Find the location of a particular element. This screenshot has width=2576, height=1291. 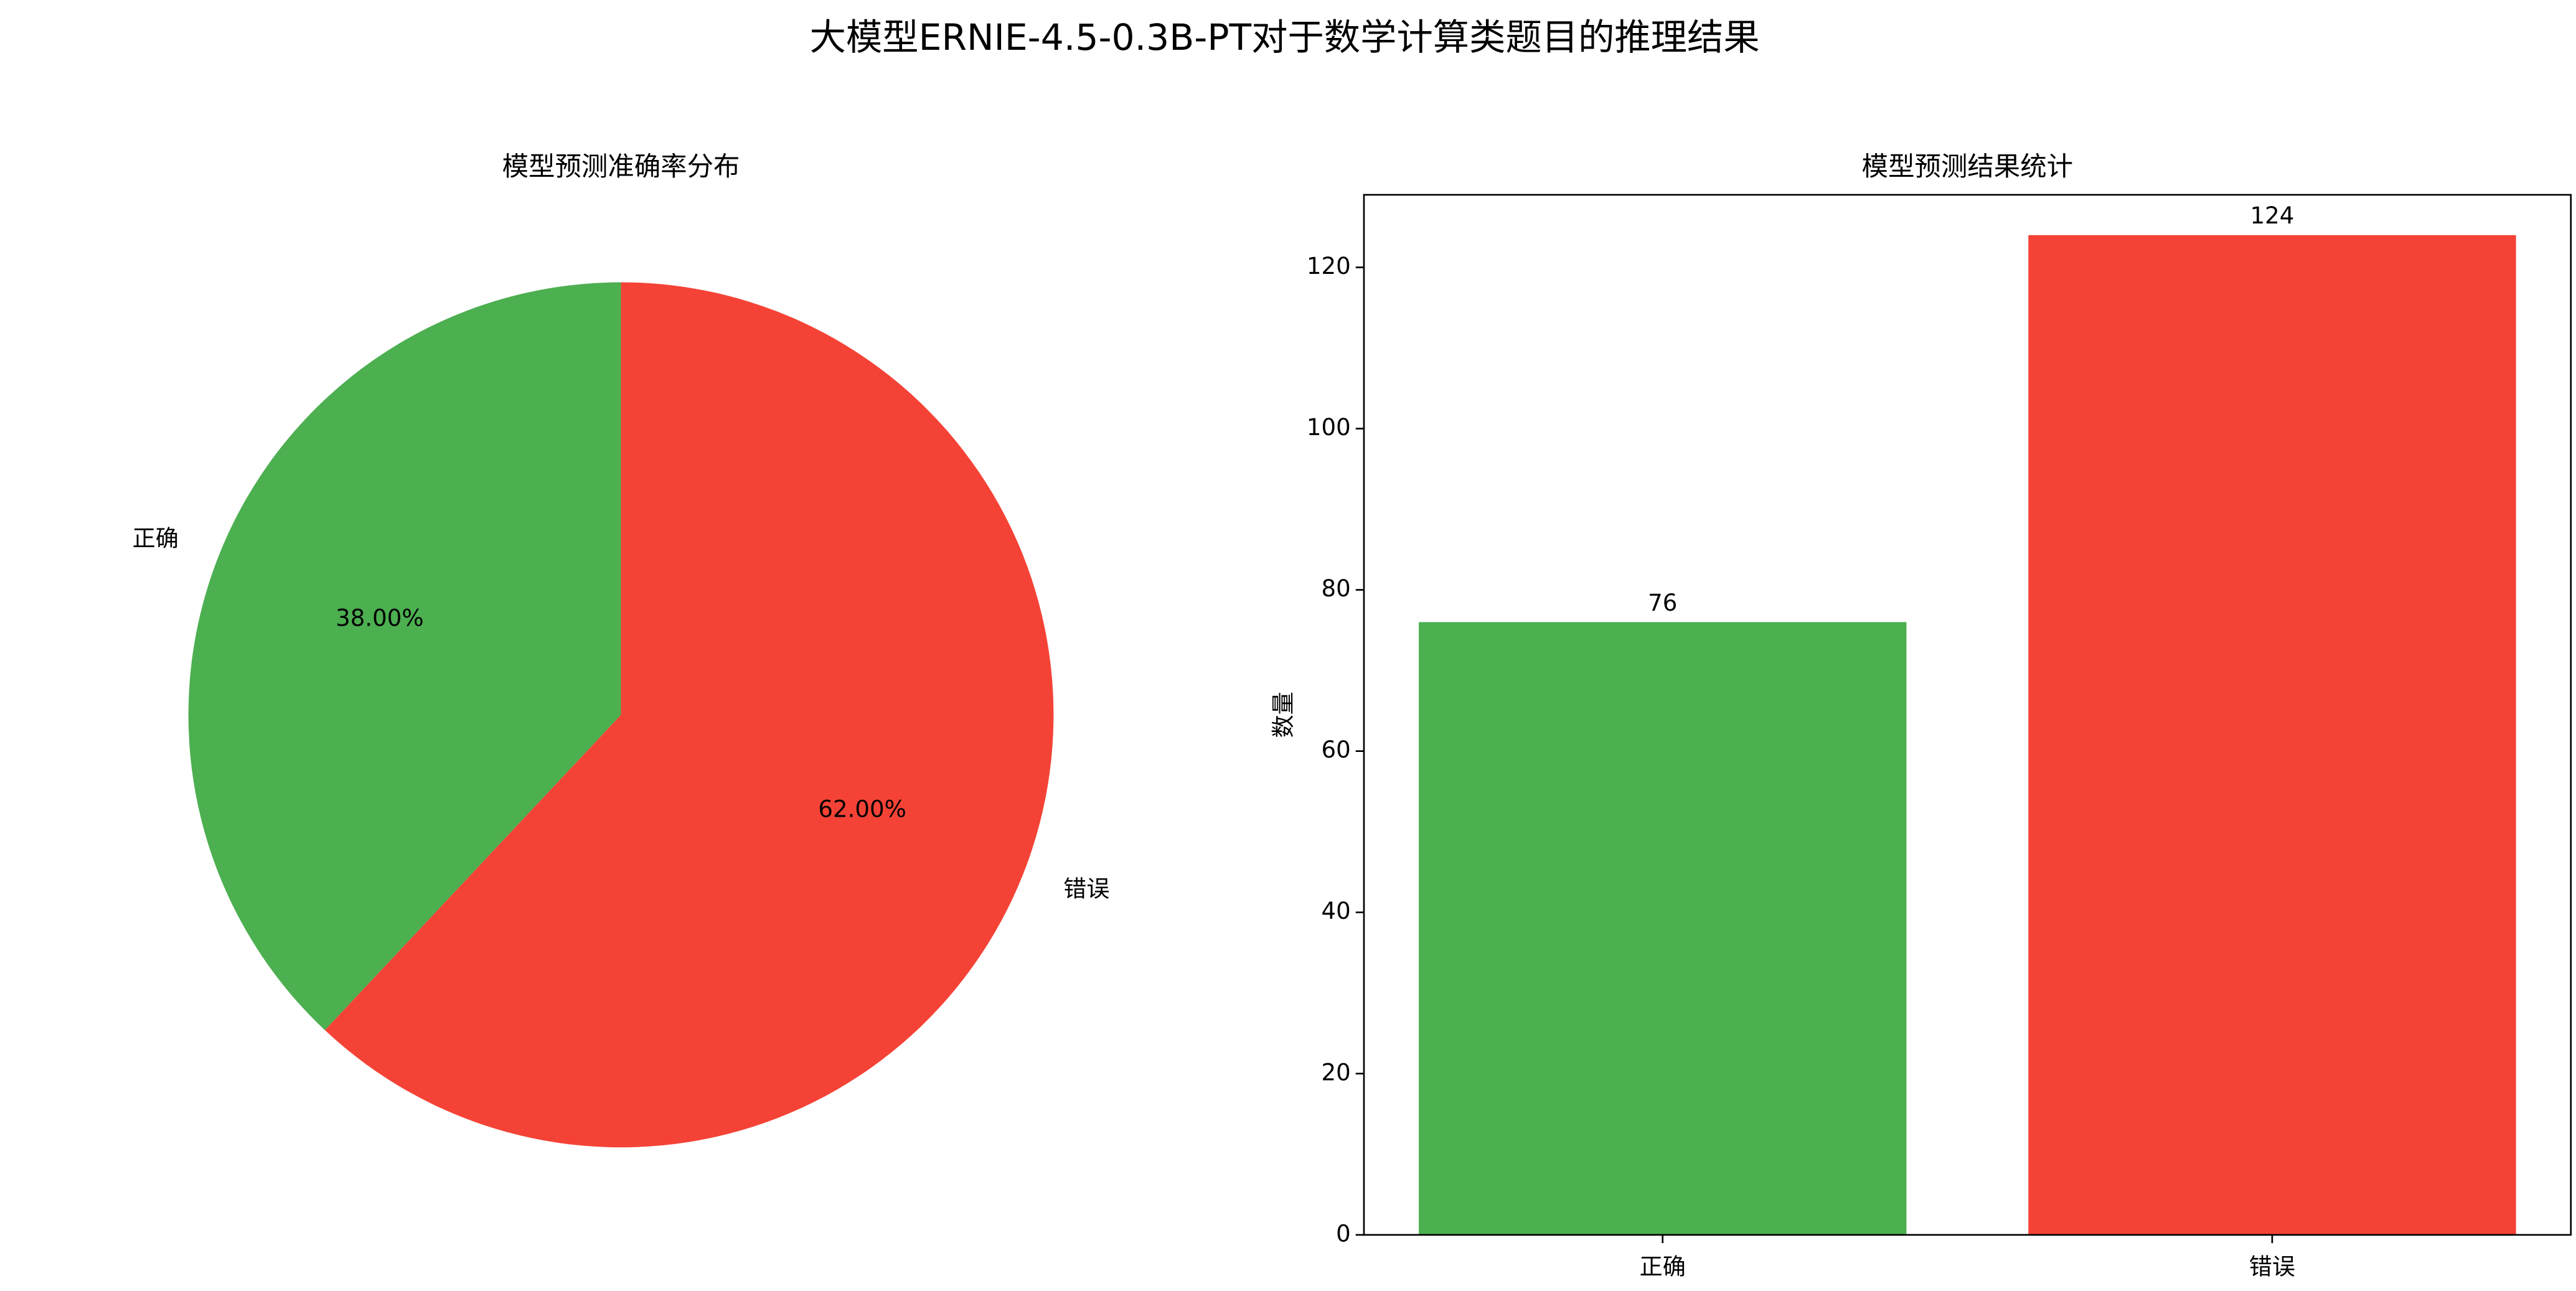

slice-percent: 62.00% is located at coordinates (862, 809).